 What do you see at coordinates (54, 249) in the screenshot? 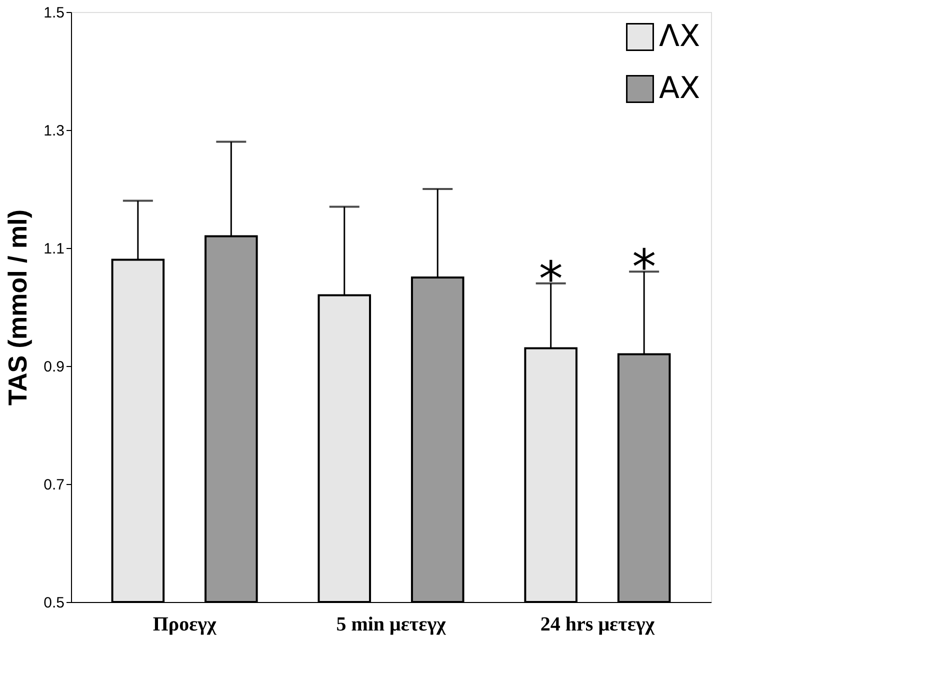
I see `y-tick-label: 1.1` at bounding box center [54, 249].